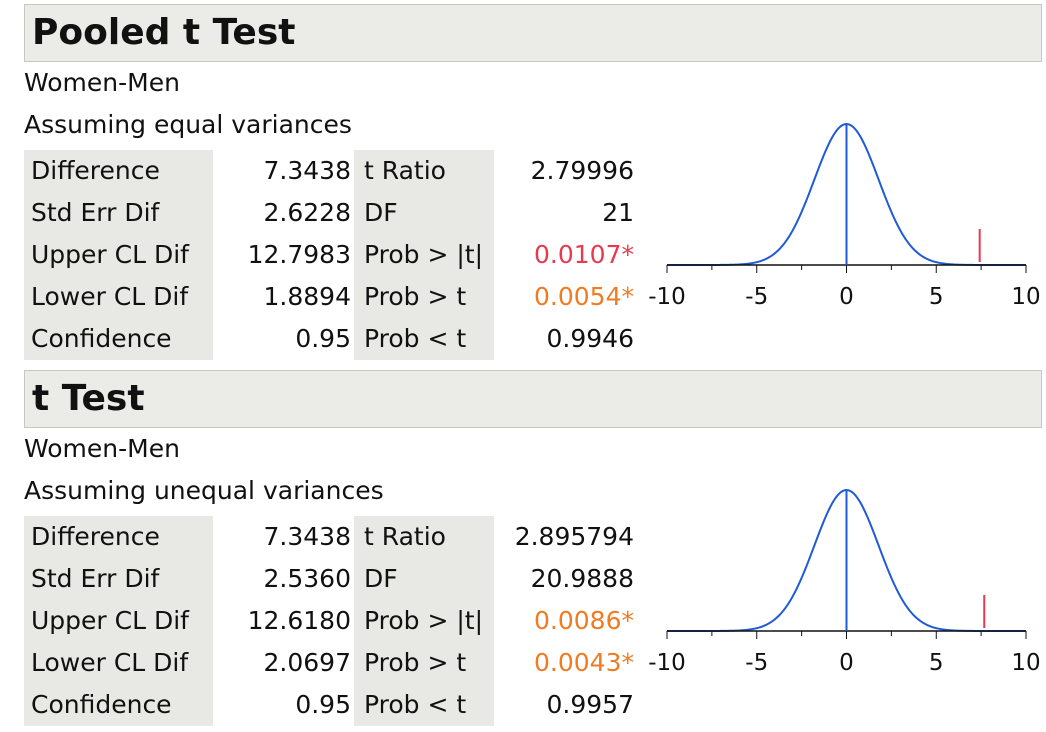 This screenshot has height=732, width=1046. I want to click on stat-value: 1.8894, so click(307, 296).